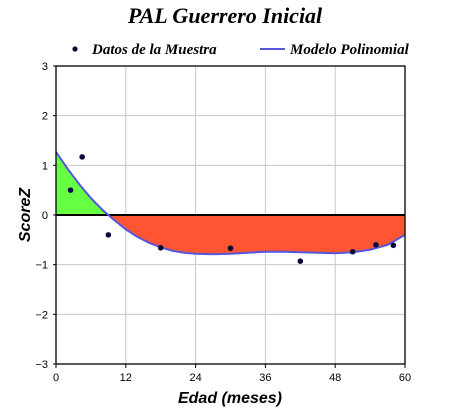 This screenshot has height=420, width=450. What do you see at coordinates (265, 378) in the screenshot?
I see `x-tick-label: 36` at bounding box center [265, 378].